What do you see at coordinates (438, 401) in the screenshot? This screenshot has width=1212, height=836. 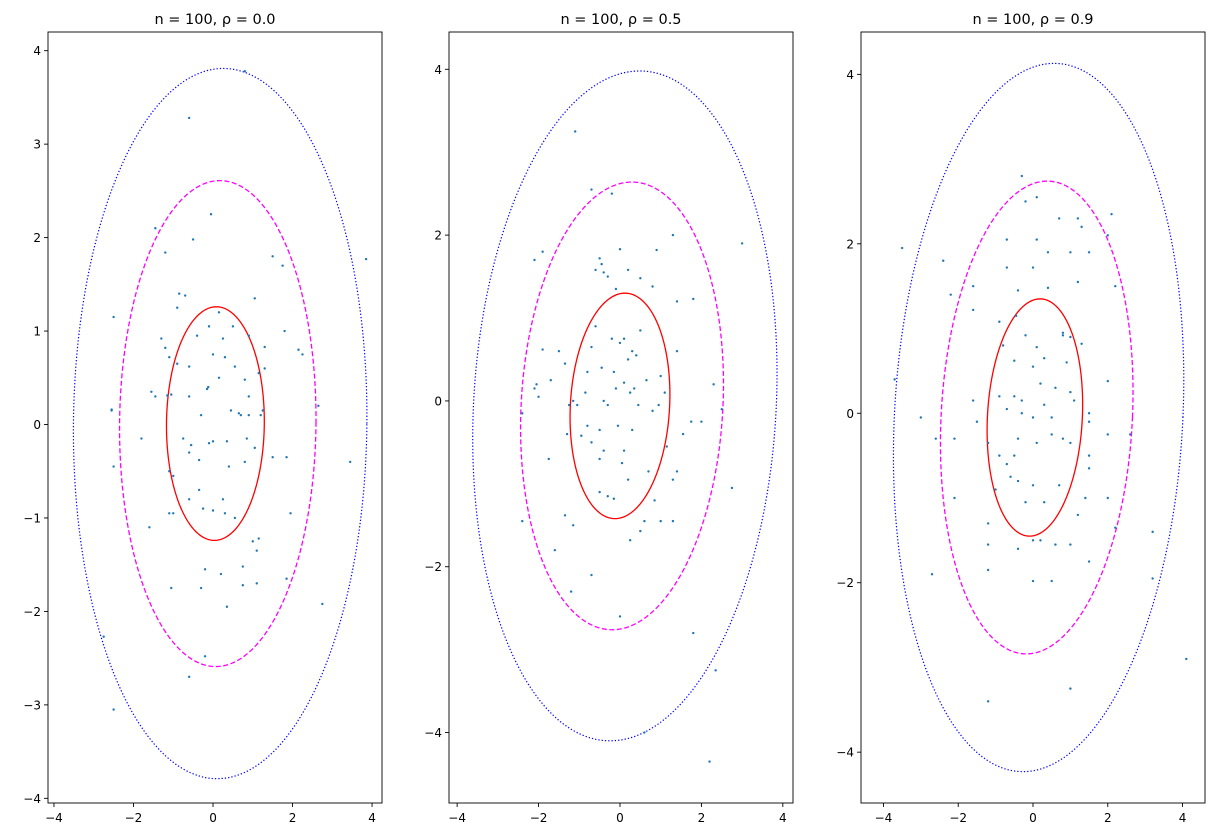 I see `y-tick-label: 0` at bounding box center [438, 401].